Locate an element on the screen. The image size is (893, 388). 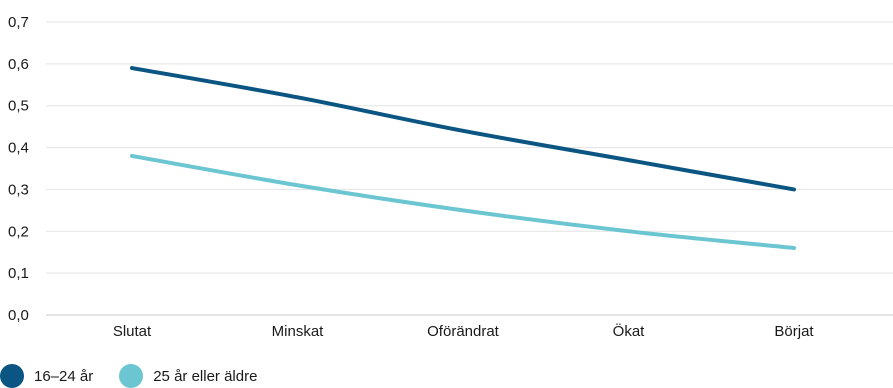
y-tick-label: 0,5 is located at coordinates (18, 106).